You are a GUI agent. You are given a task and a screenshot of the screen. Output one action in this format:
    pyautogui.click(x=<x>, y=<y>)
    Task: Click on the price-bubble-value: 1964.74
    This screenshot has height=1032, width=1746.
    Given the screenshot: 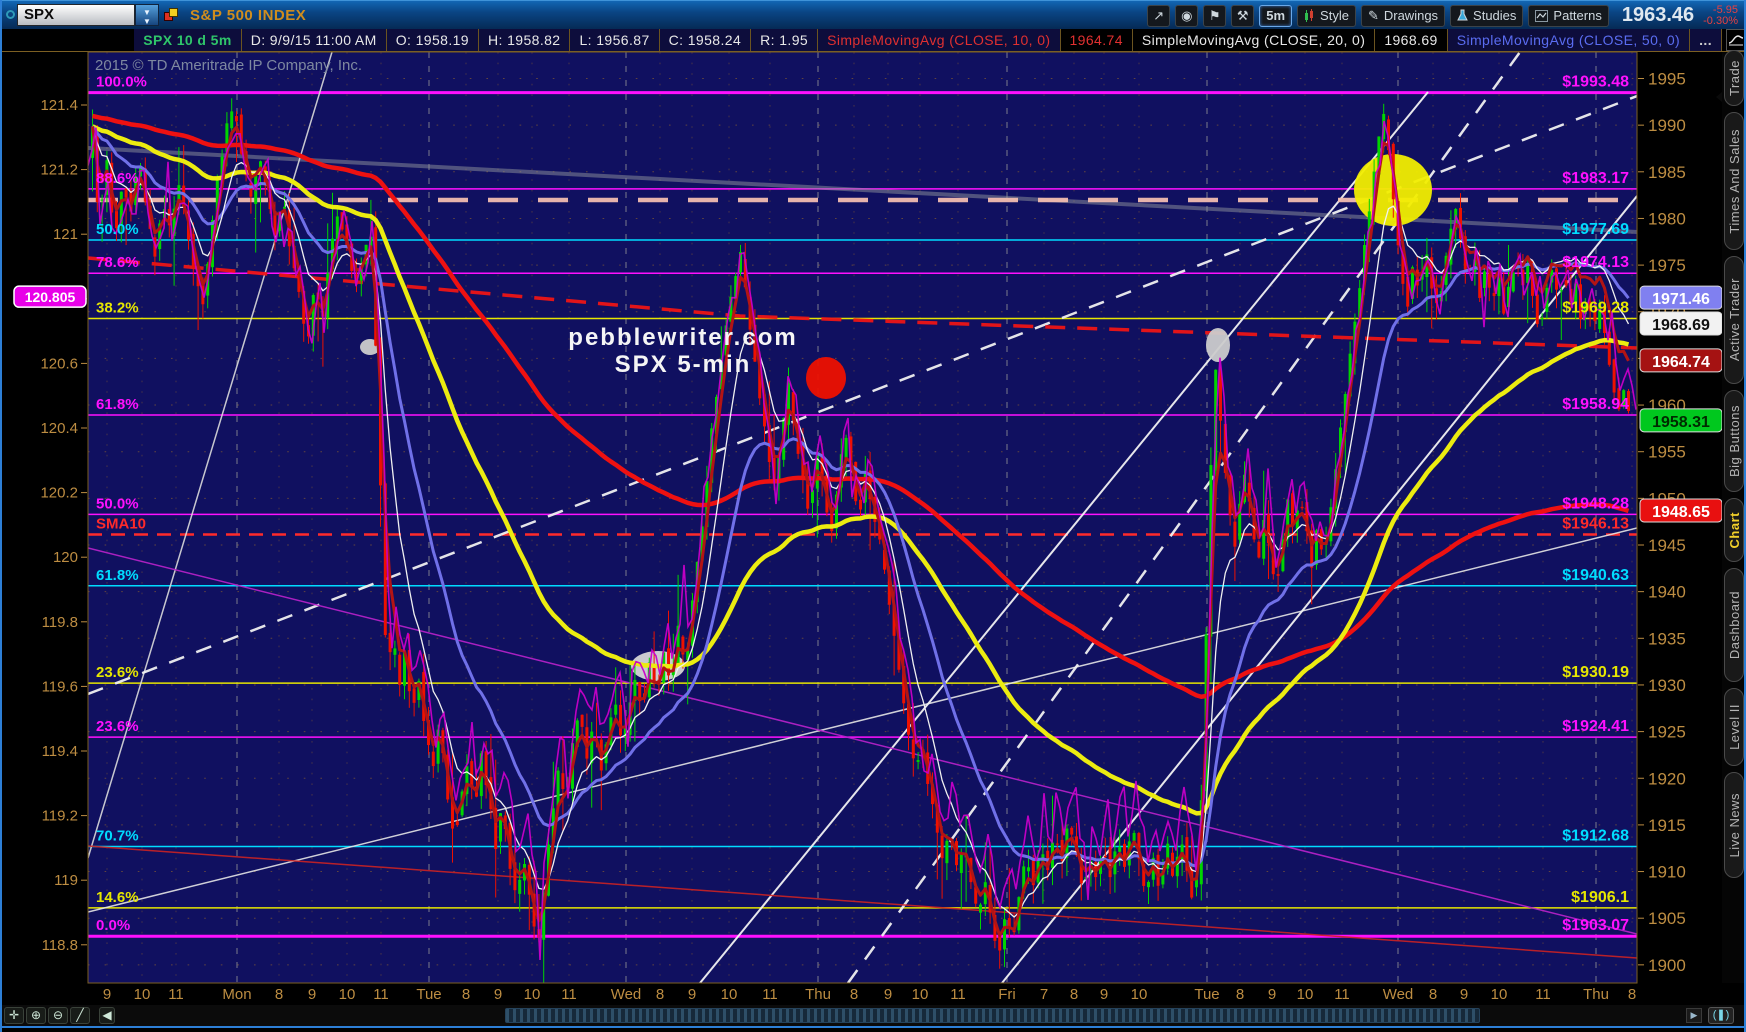 What is the action you would take?
    pyautogui.click(x=1681, y=362)
    